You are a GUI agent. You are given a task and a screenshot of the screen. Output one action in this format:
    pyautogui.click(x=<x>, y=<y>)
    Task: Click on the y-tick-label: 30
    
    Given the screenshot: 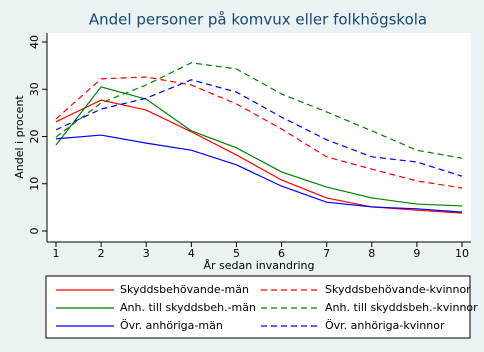 What is the action you would take?
    pyautogui.click(x=34, y=89)
    